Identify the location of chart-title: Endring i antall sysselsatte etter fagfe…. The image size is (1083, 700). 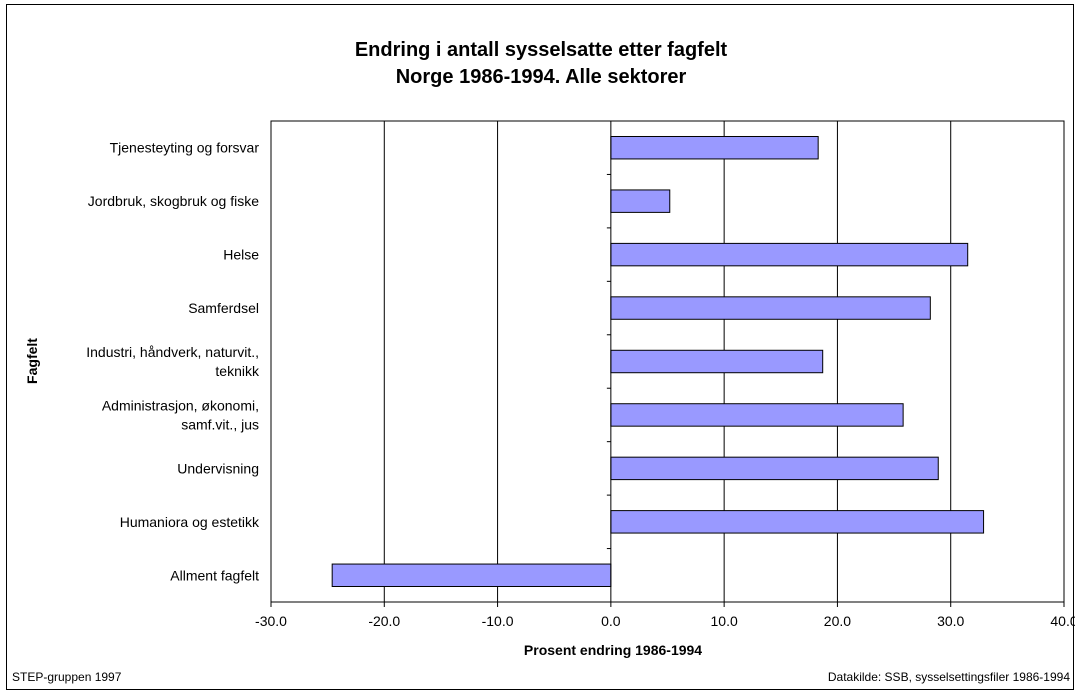
(541, 63).